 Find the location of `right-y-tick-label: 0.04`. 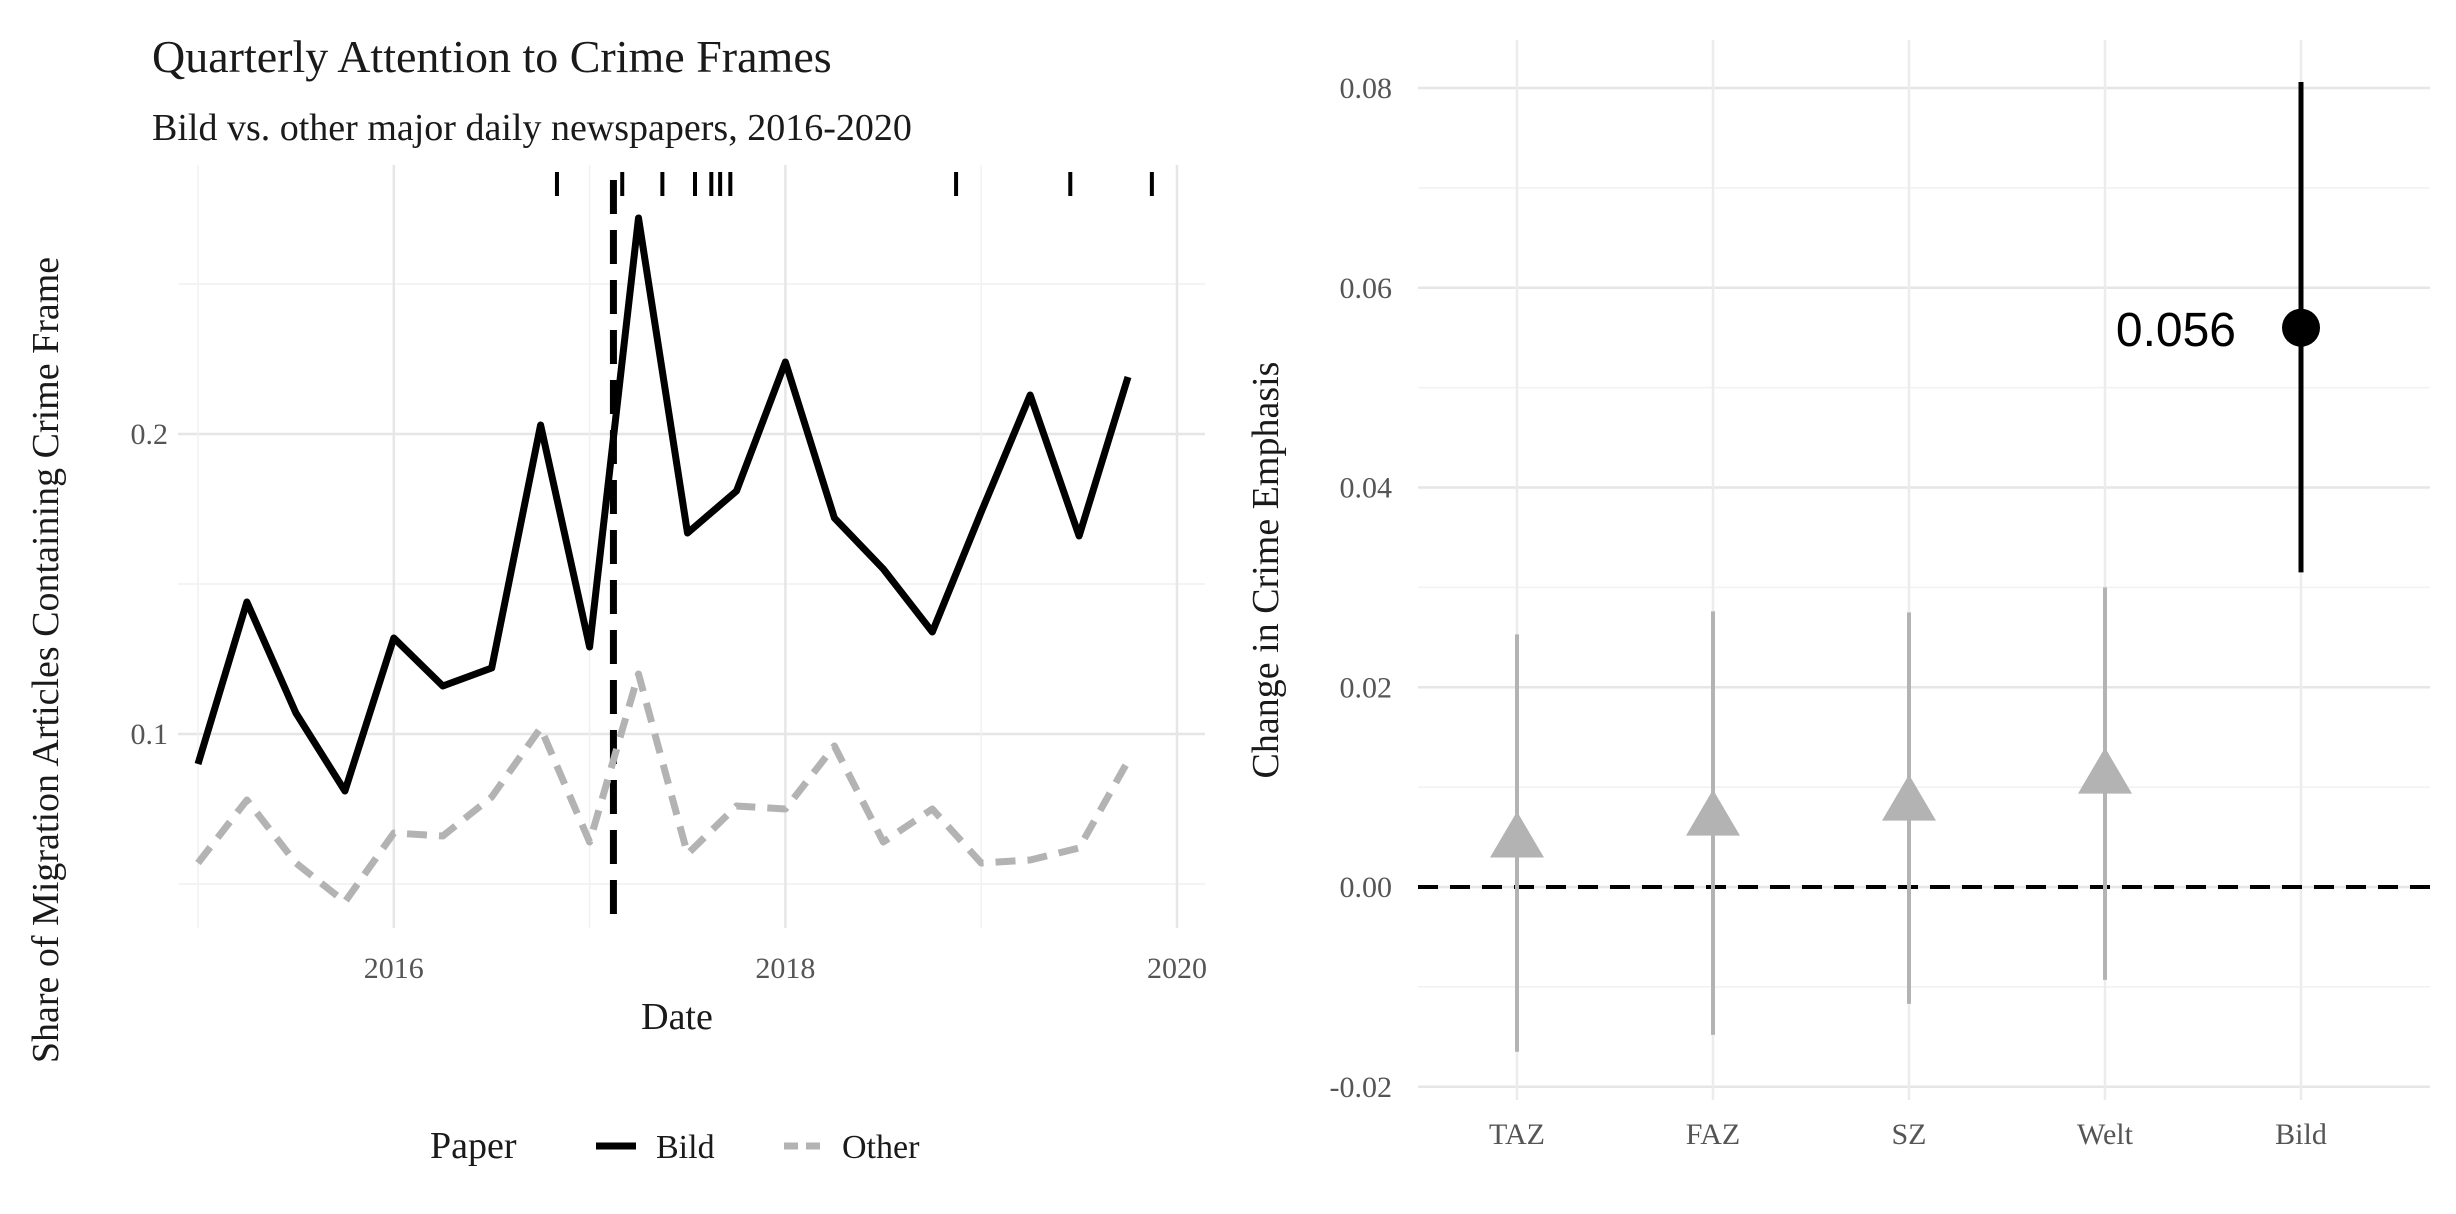

right-y-tick-label: 0.04 is located at coordinates (1366, 488).